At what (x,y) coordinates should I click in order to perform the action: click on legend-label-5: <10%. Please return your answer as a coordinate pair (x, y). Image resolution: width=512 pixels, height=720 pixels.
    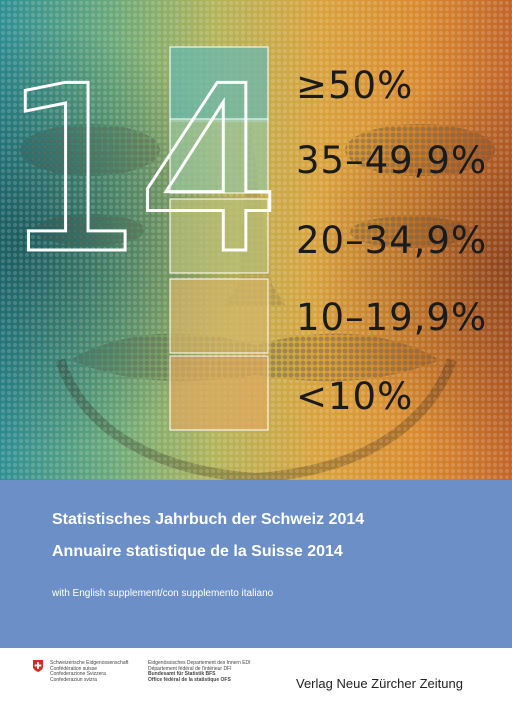
    Looking at the image, I should click on (355, 396).